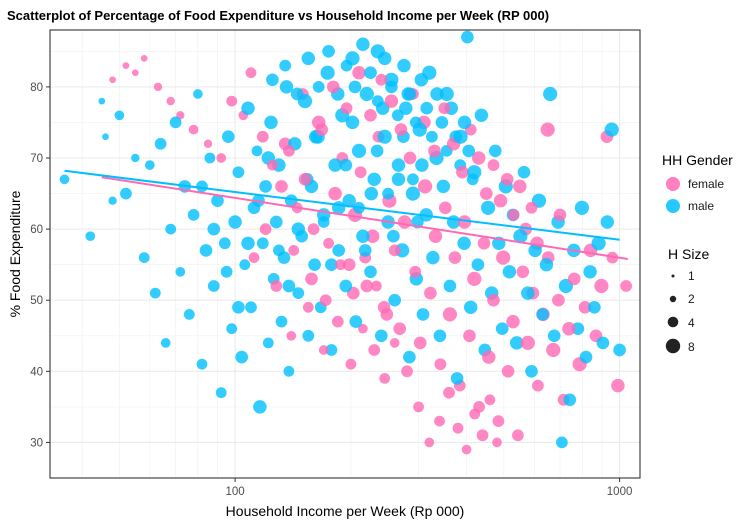 The width and height of the screenshot is (749, 526). Describe the element at coordinates (36, 443) in the screenshot. I see `y-tick-label: 30` at that location.